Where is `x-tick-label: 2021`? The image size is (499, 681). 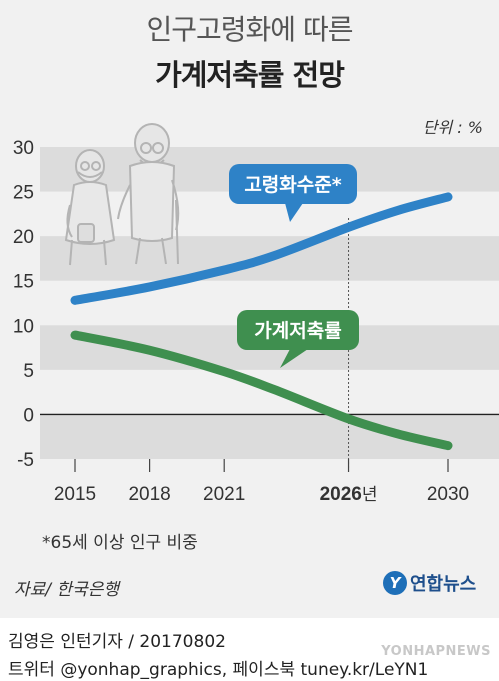
x-tick-label: 2021 is located at coordinates (224, 494).